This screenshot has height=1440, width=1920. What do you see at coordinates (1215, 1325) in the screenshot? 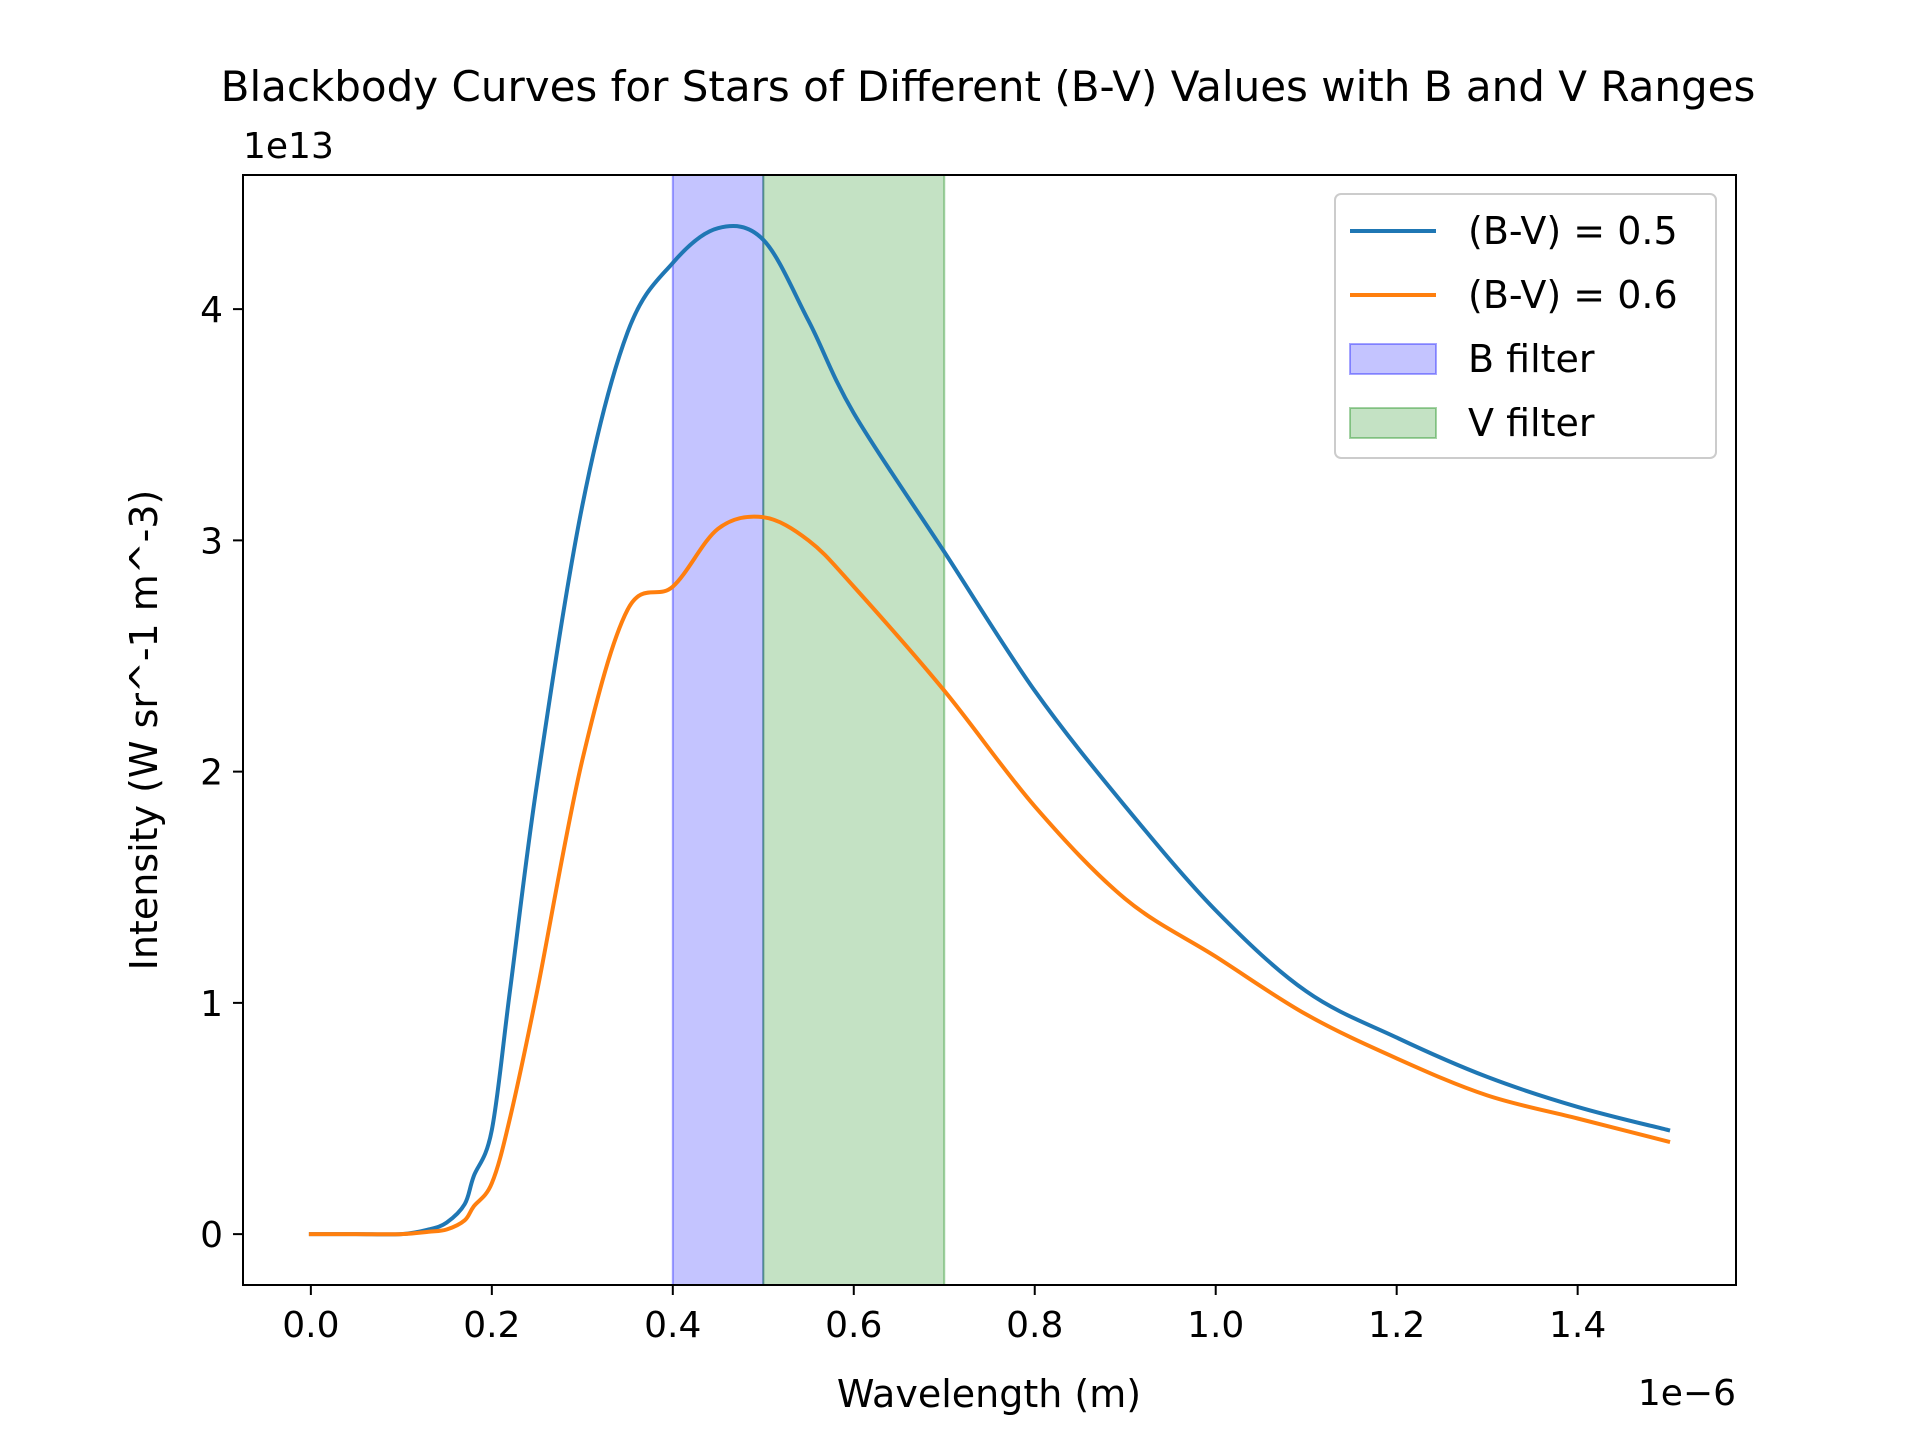
I see `x-tick-label: 1.0` at bounding box center [1215, 1325].